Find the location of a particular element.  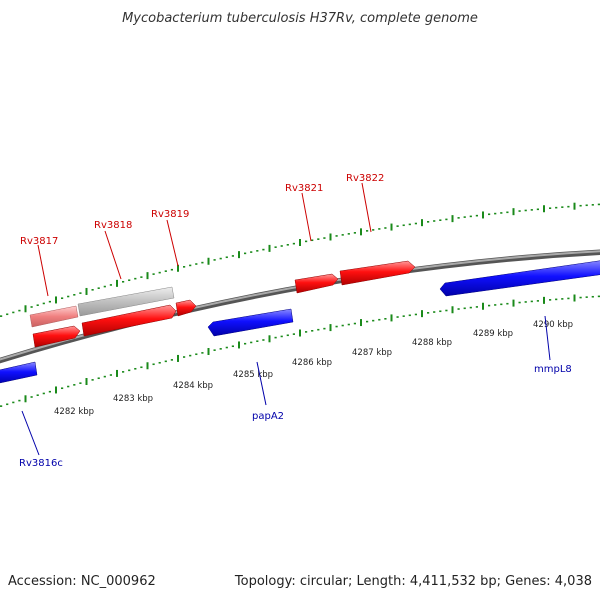

gene-label-mmpl8: mmpL8 is located at coordinates (553, 369).